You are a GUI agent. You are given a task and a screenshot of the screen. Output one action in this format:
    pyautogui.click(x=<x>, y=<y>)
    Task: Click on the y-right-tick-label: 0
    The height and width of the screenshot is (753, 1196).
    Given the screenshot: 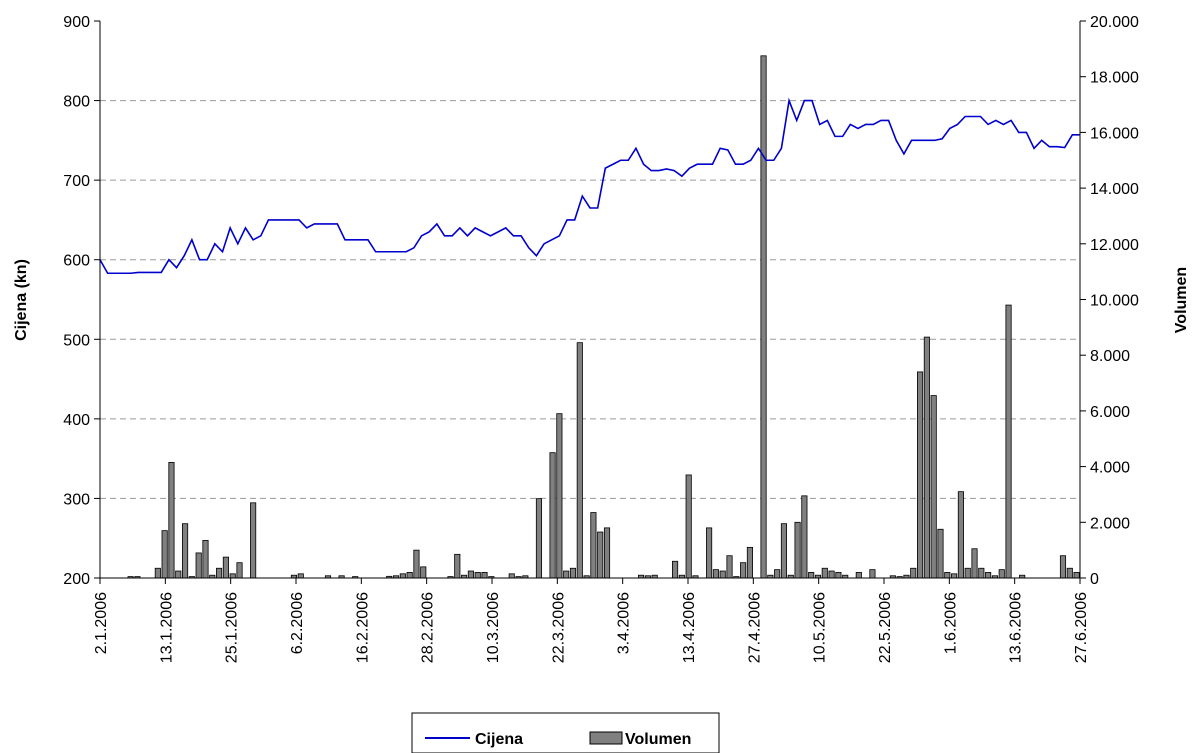 What is the action you would take?
    pyautogui.click(x=1094, y=579)
    